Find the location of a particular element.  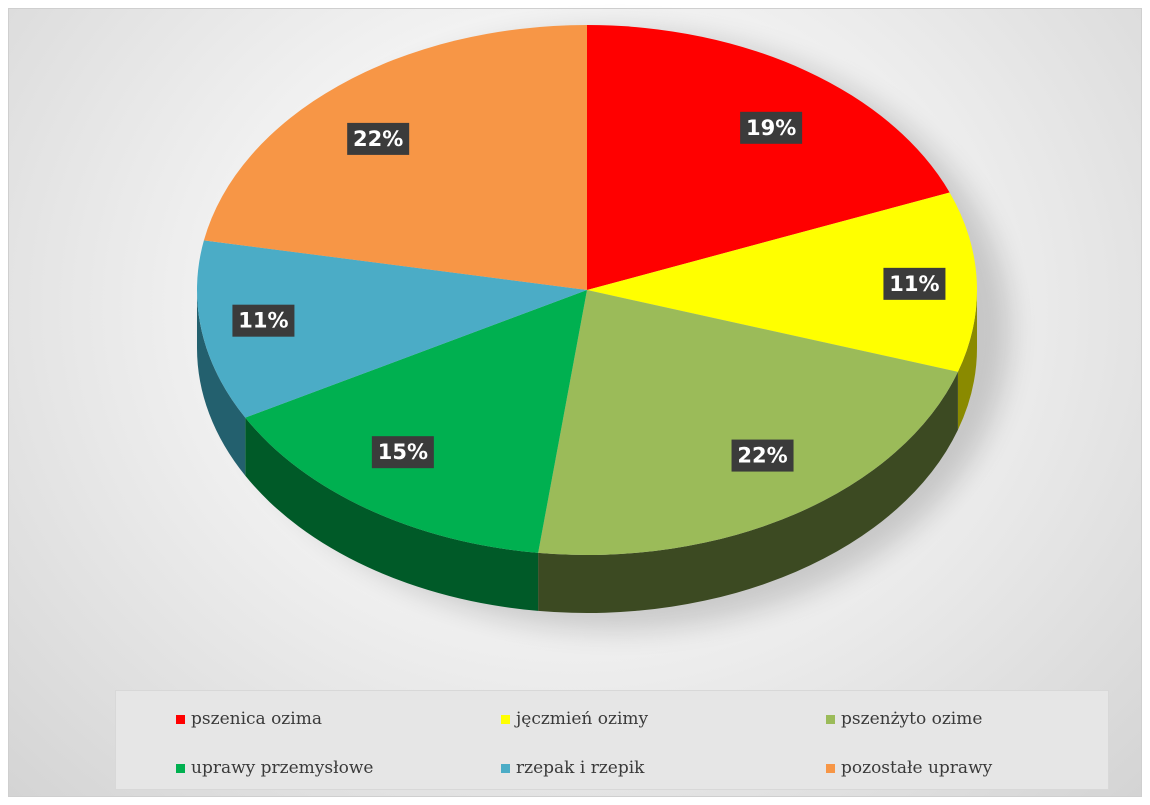

data-label-text: 19% is located at coordinates (771, 128).